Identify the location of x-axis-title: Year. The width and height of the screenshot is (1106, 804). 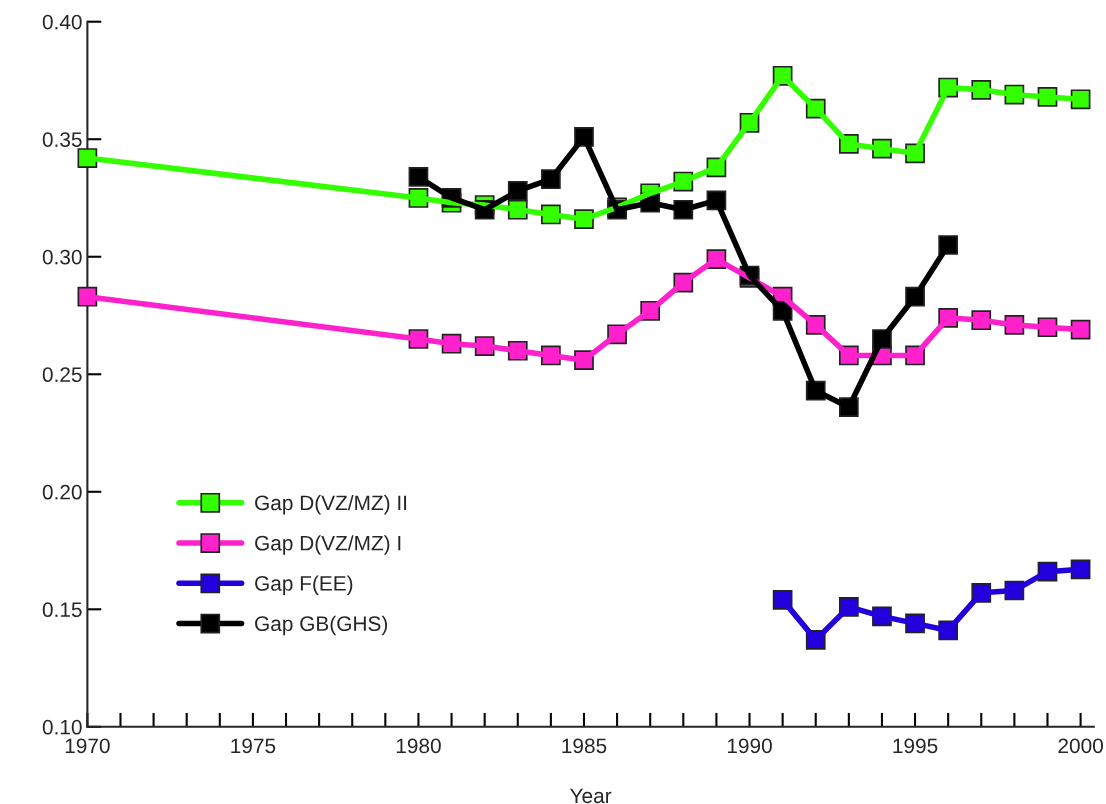
(591, 796).